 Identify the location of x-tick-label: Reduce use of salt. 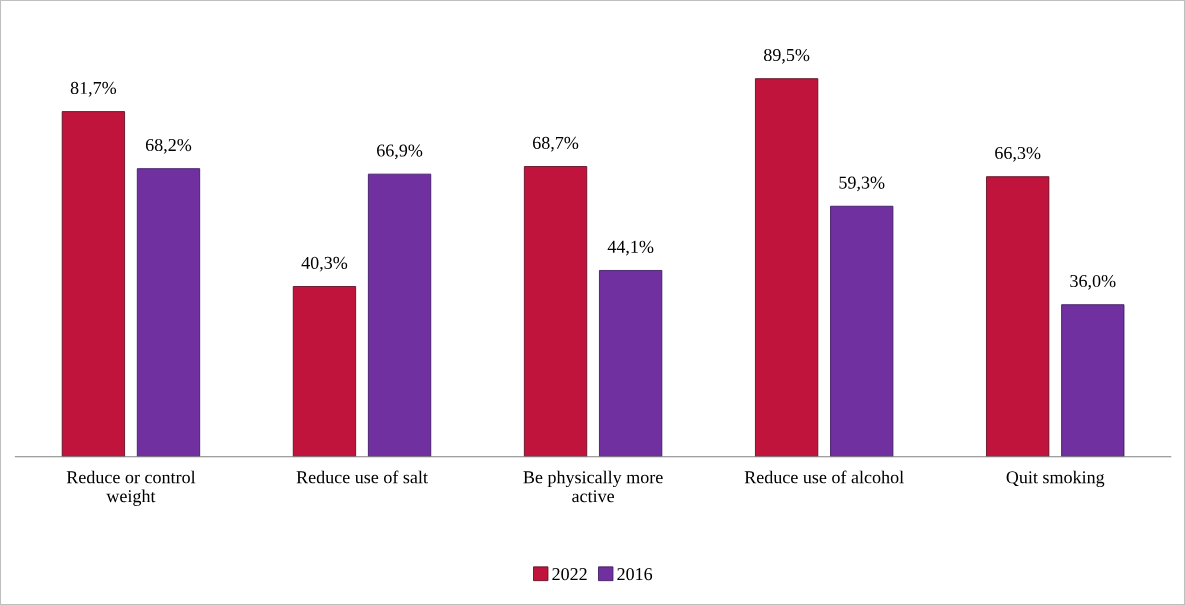
(362, 477).